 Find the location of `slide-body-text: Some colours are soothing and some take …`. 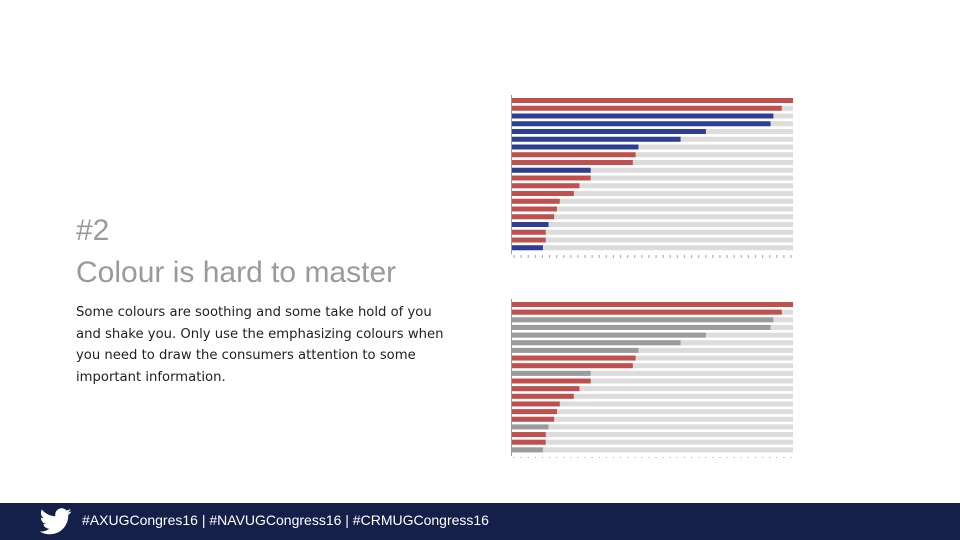

slide-body-text: Some colours are soothing and some take … is located at coordinates (260, 345).